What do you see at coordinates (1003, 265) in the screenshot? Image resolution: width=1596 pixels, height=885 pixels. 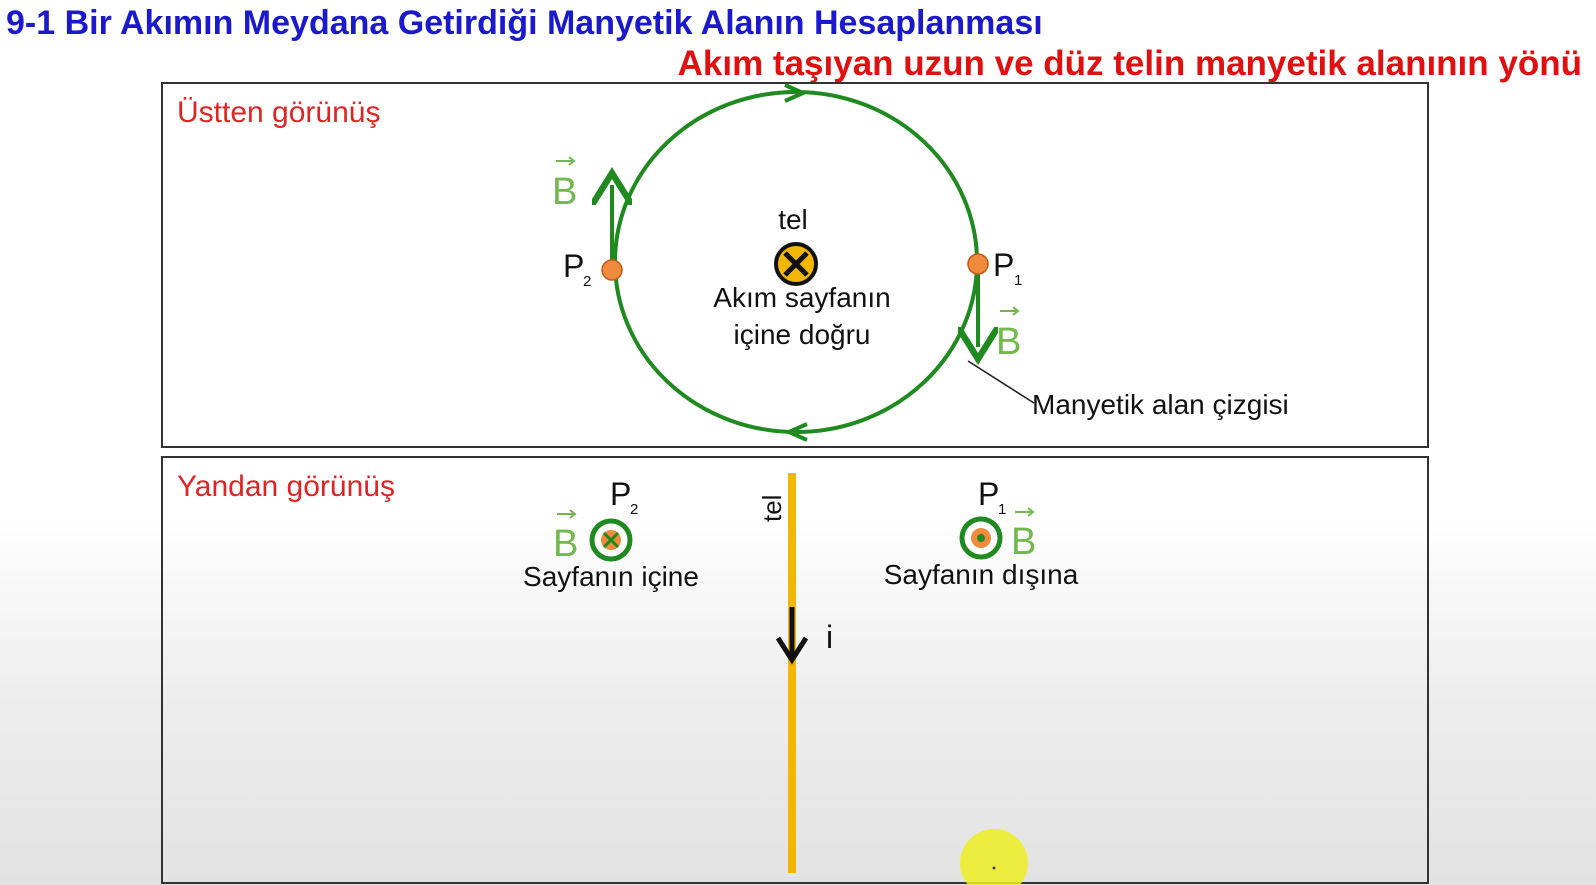 I see `point-p1-label: P` at bounding box center [1003, 265].